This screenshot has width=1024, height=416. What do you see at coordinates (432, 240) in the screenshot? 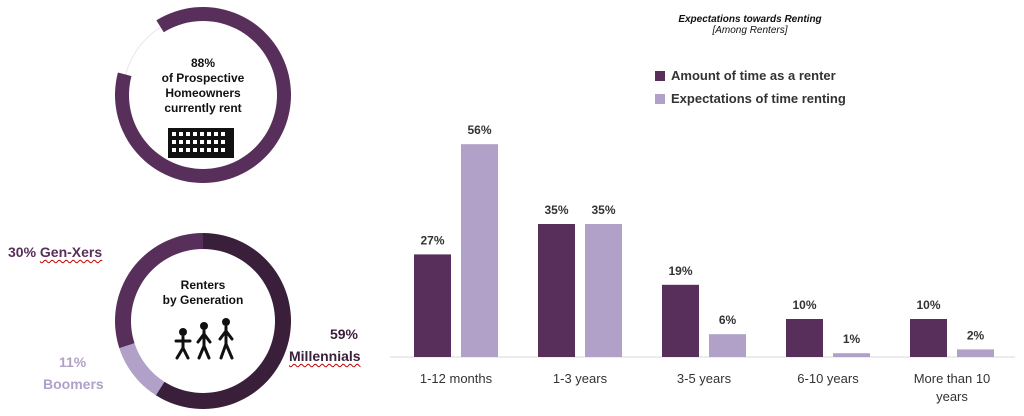
I see `data-label-series-1: 27%` at bounding box center [432, 240].